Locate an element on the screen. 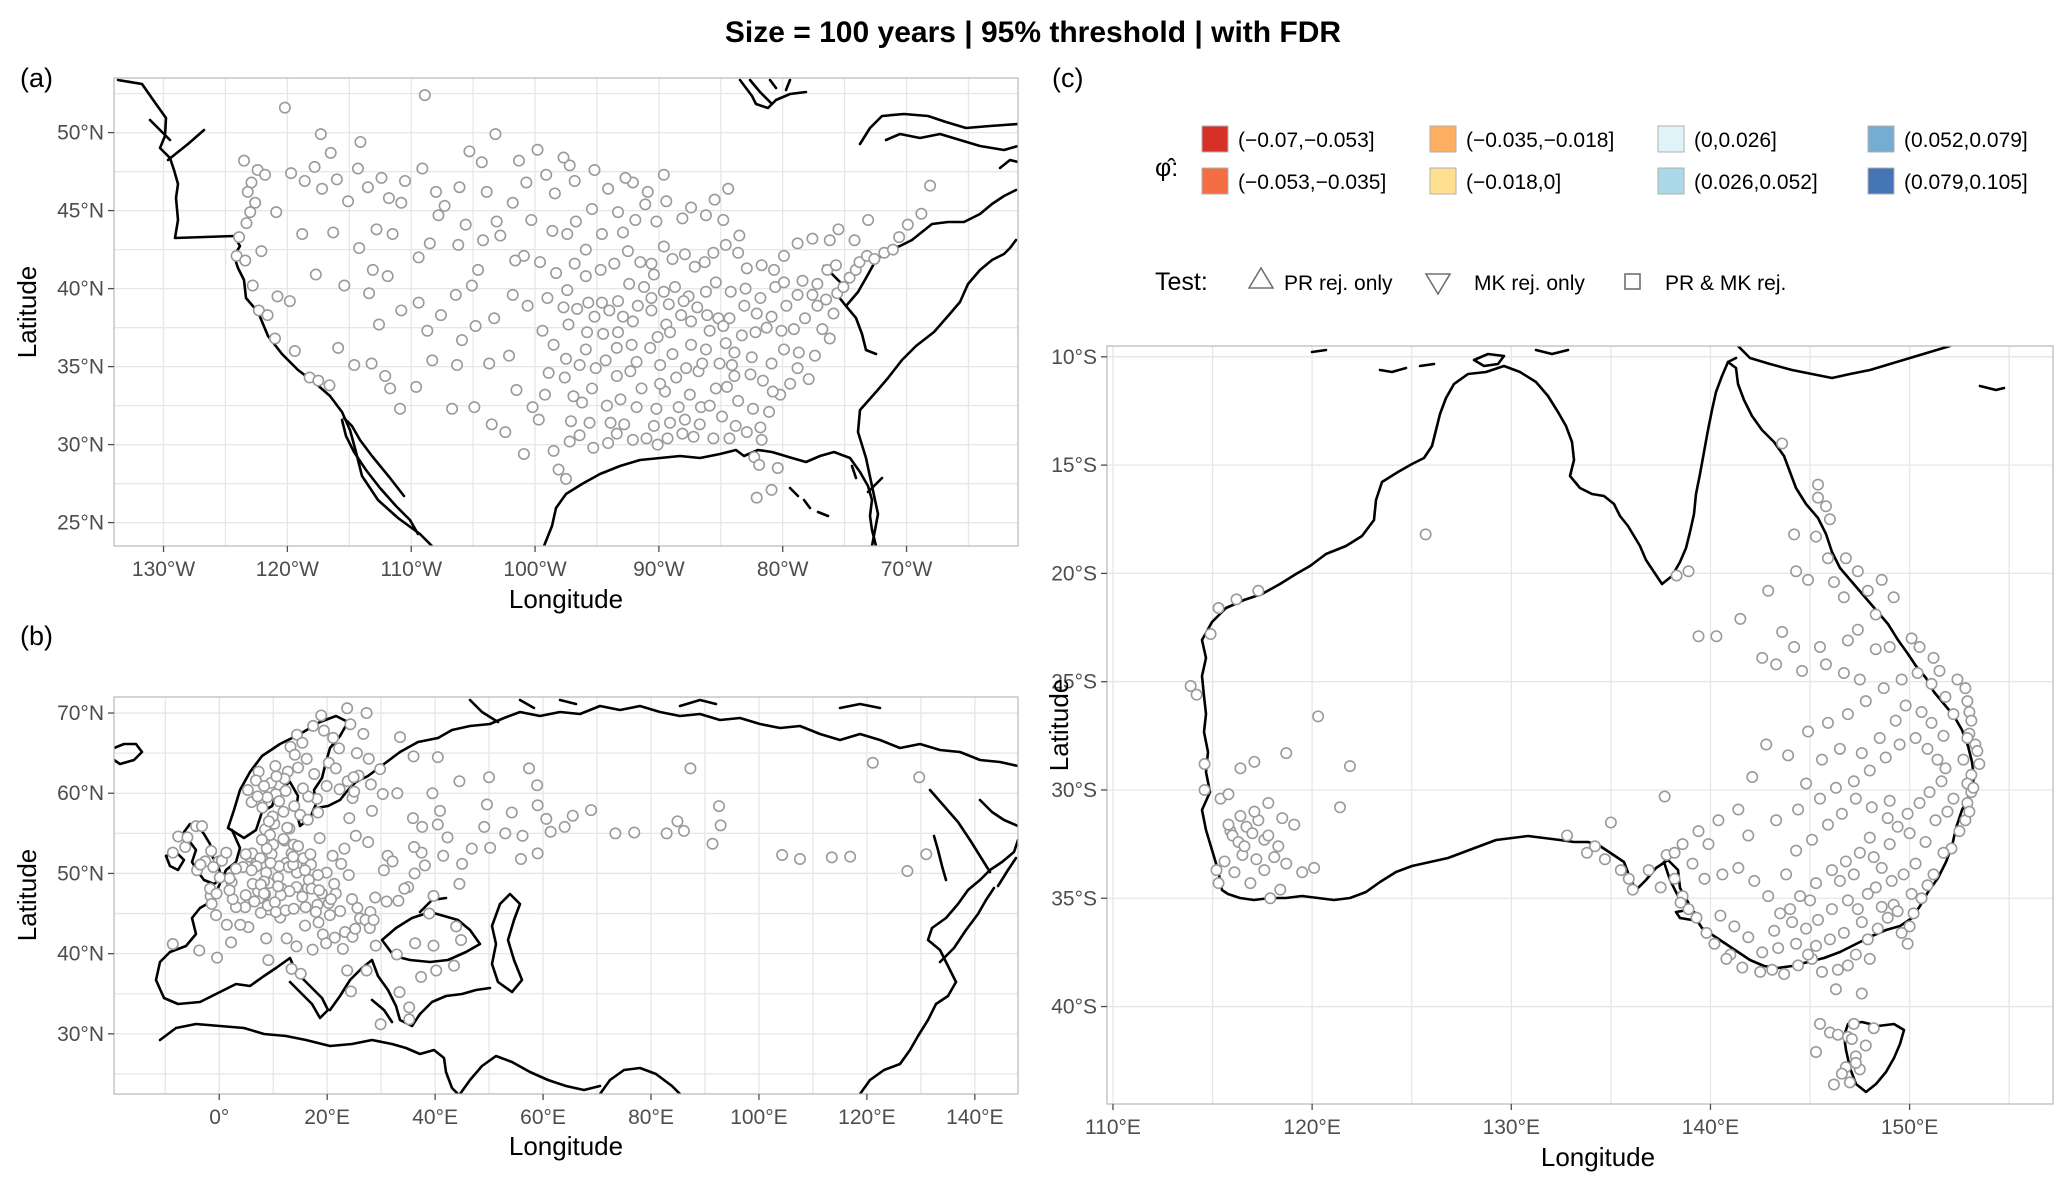 The image size is (2067, 1186). legend-class-item: (0,0.026] is located at coordinates (1717, 139).